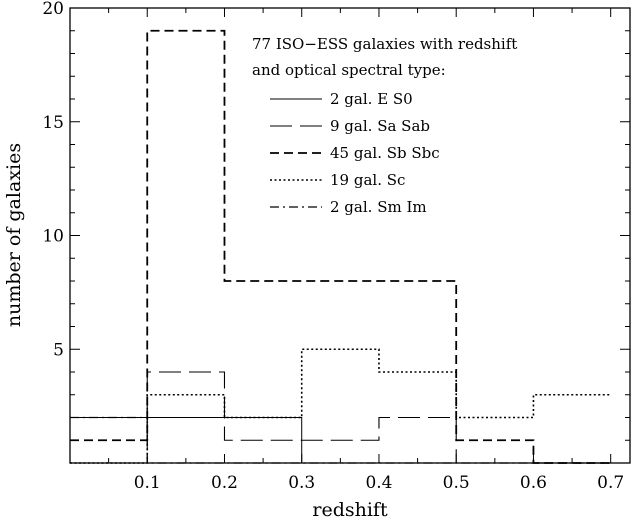  I want to click on x-tick-label: 0.2, so click(224, 483).